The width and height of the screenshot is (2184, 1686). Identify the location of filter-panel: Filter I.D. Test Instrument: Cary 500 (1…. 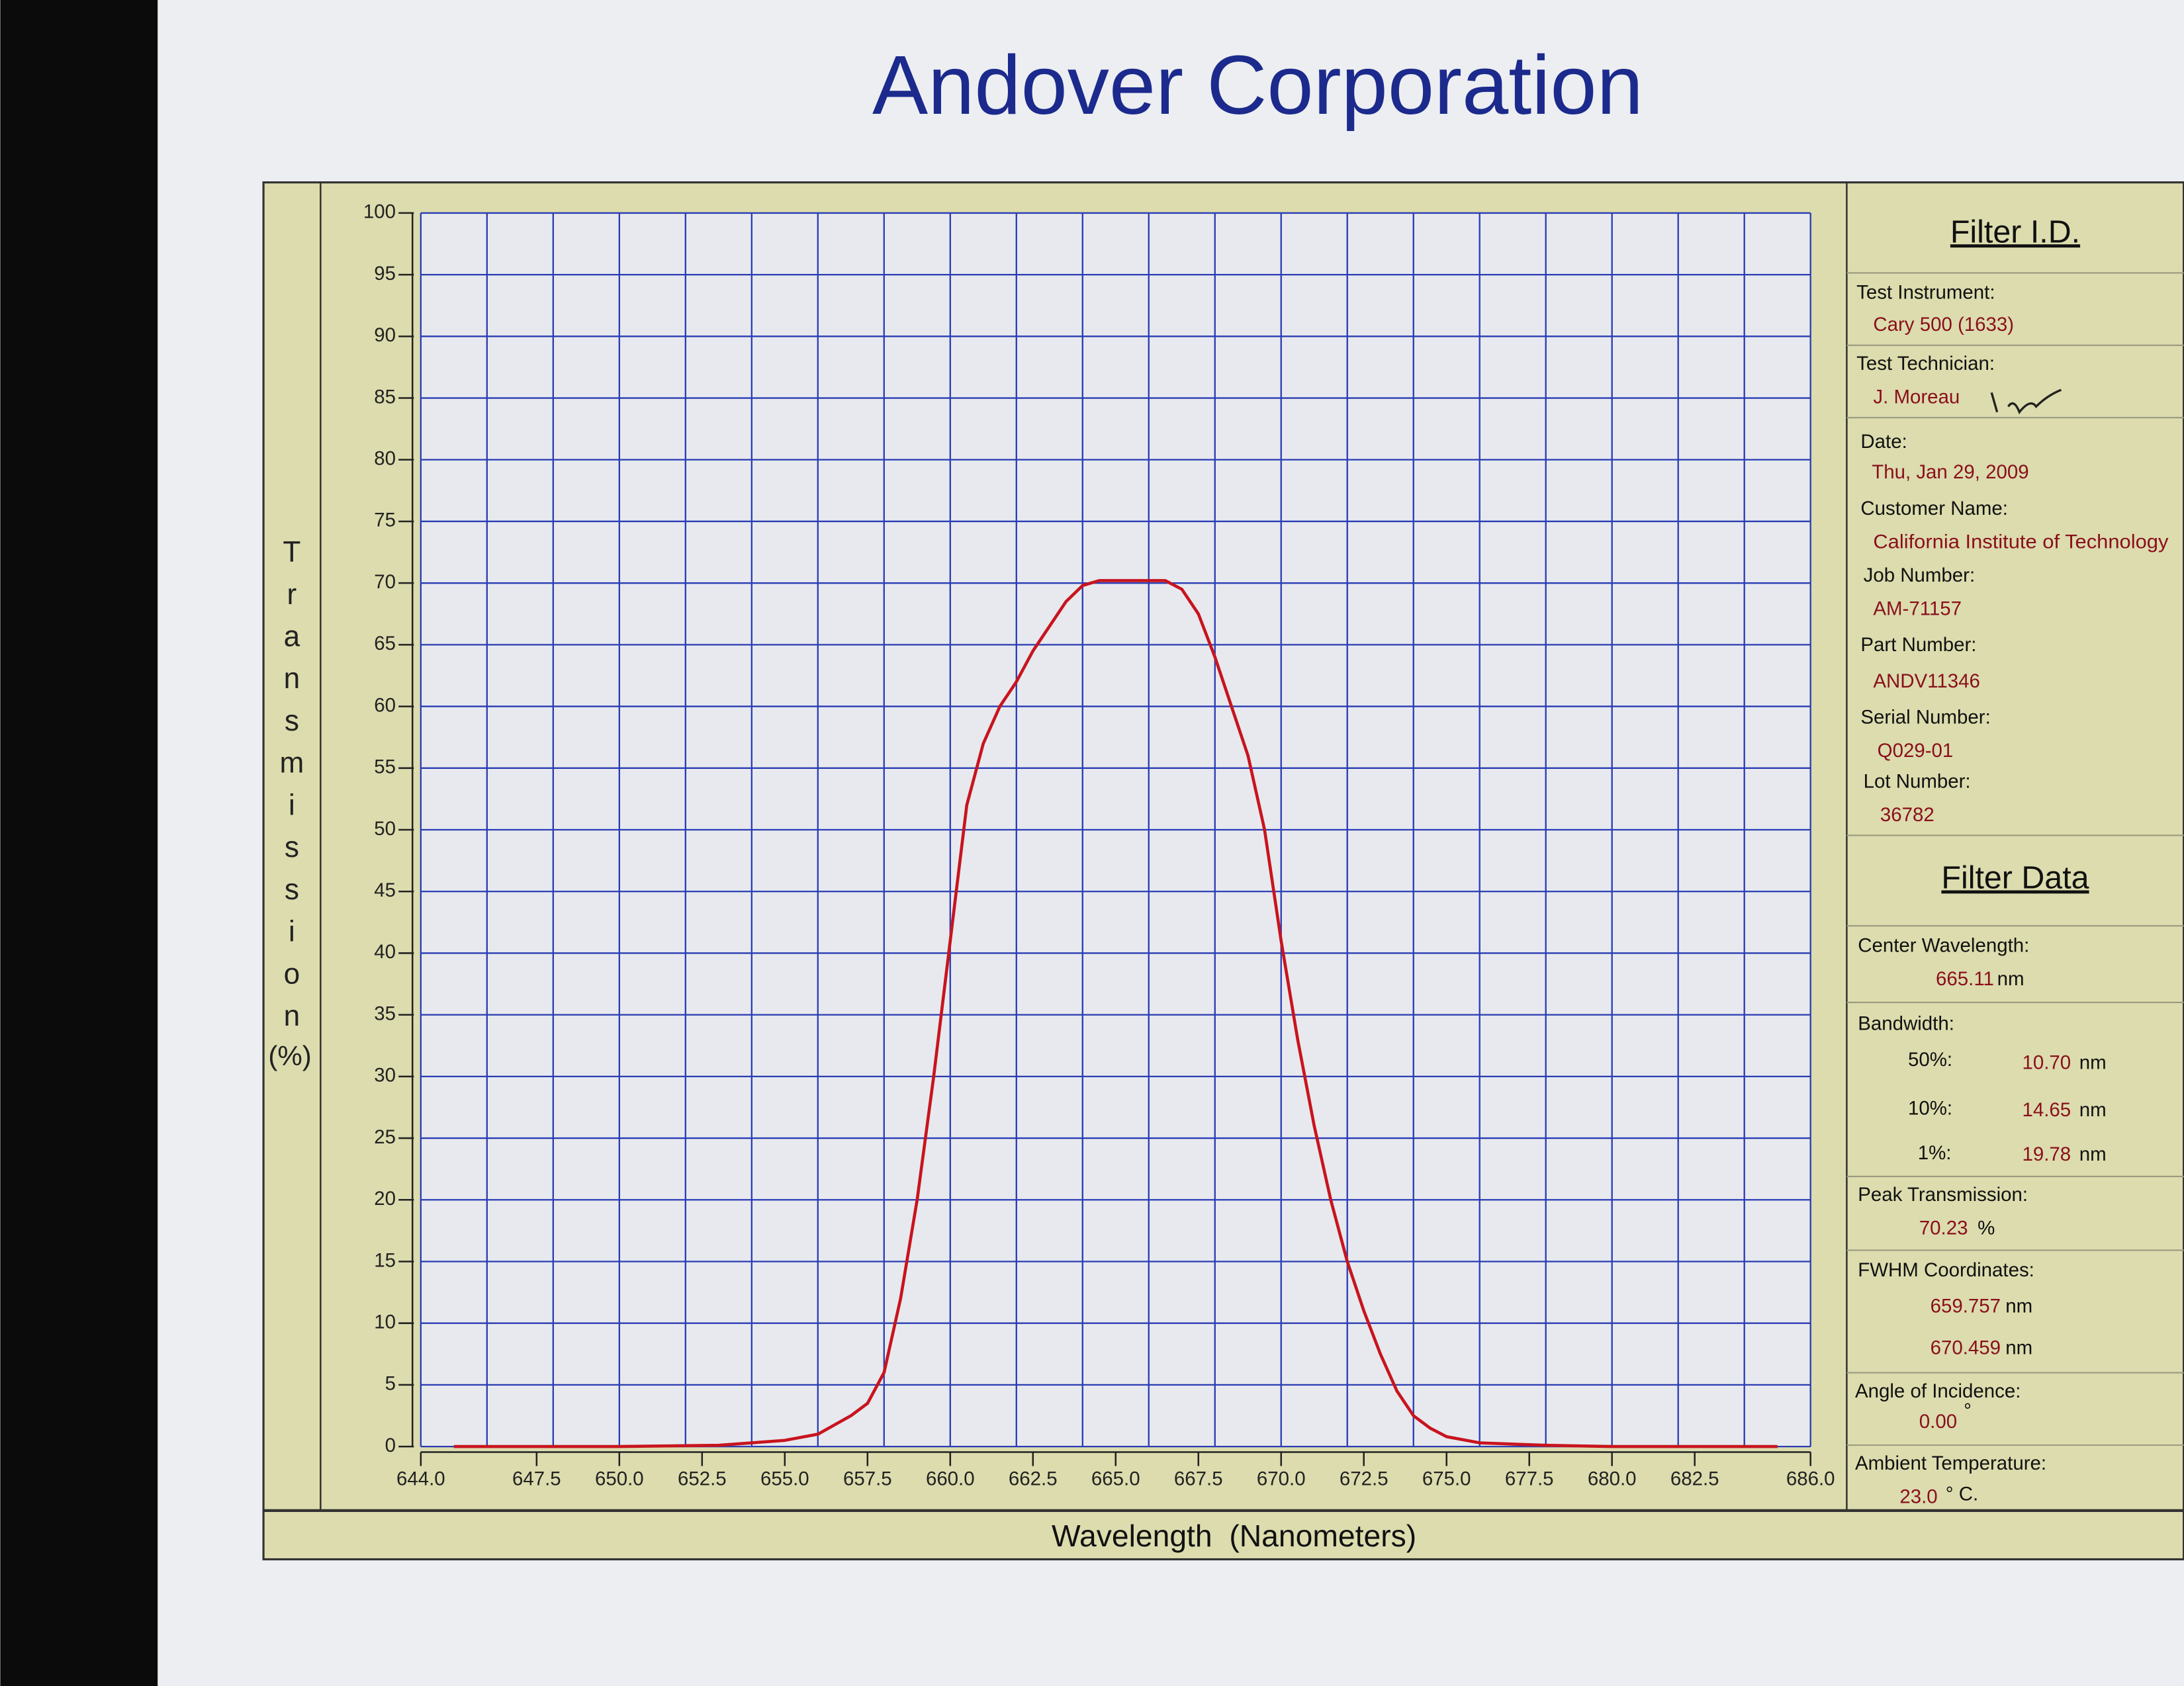
(2015, 861).